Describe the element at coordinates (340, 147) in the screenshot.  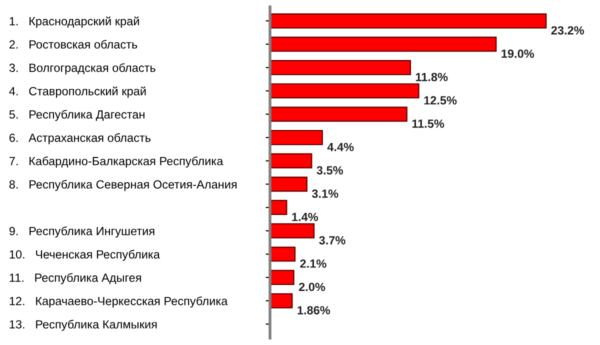
I see `data-label: 4.4%` at that location.